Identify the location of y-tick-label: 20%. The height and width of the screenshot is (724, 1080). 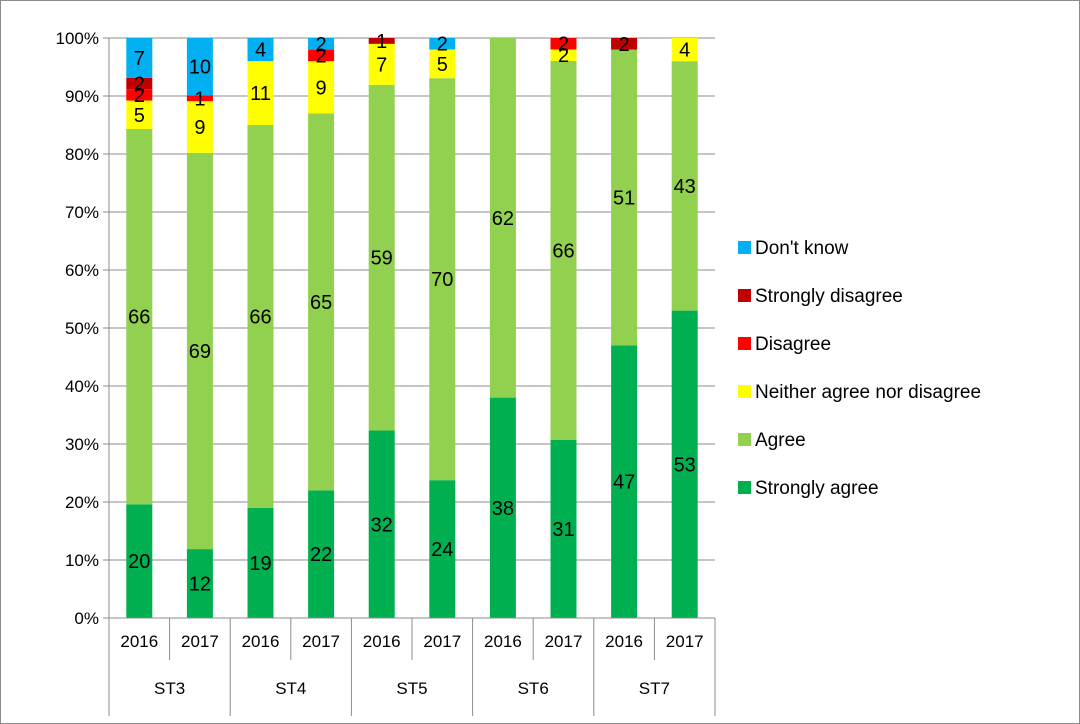
(82, 502).